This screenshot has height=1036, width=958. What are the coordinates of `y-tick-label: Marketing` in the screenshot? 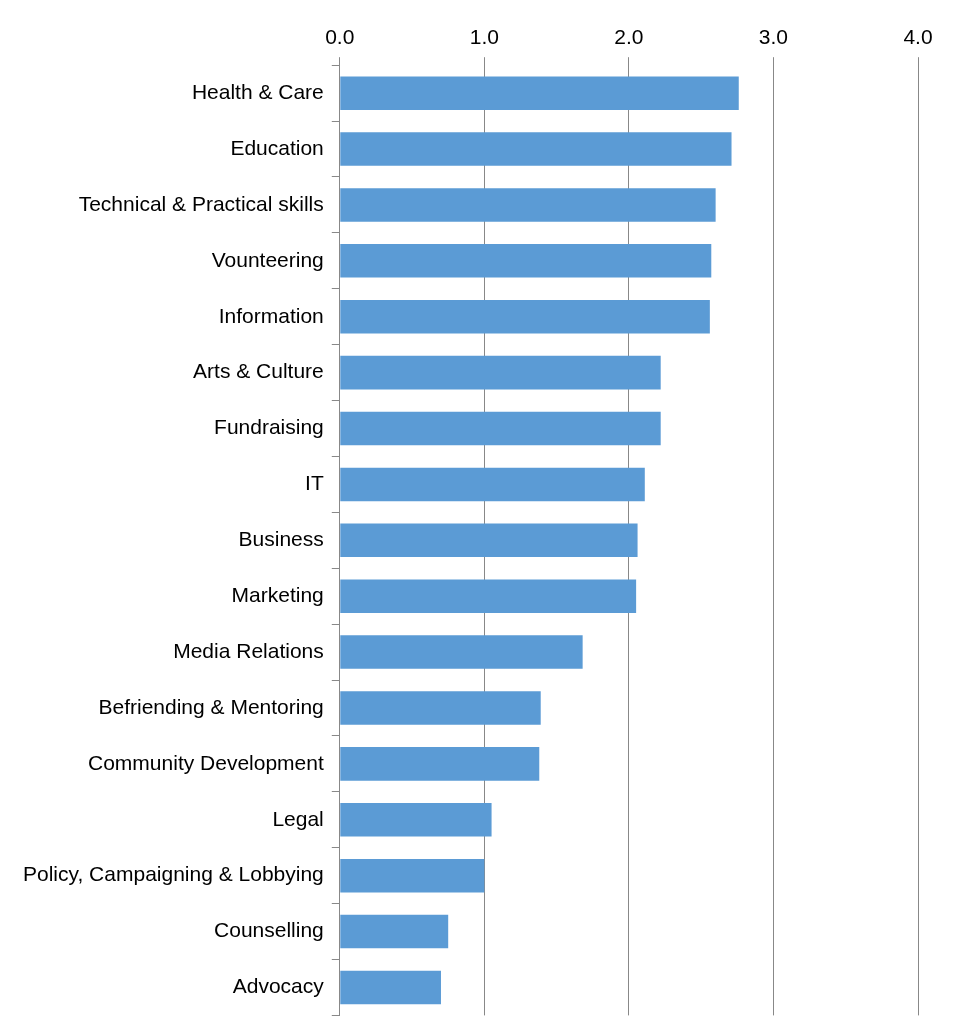 It's located at (277, 594).